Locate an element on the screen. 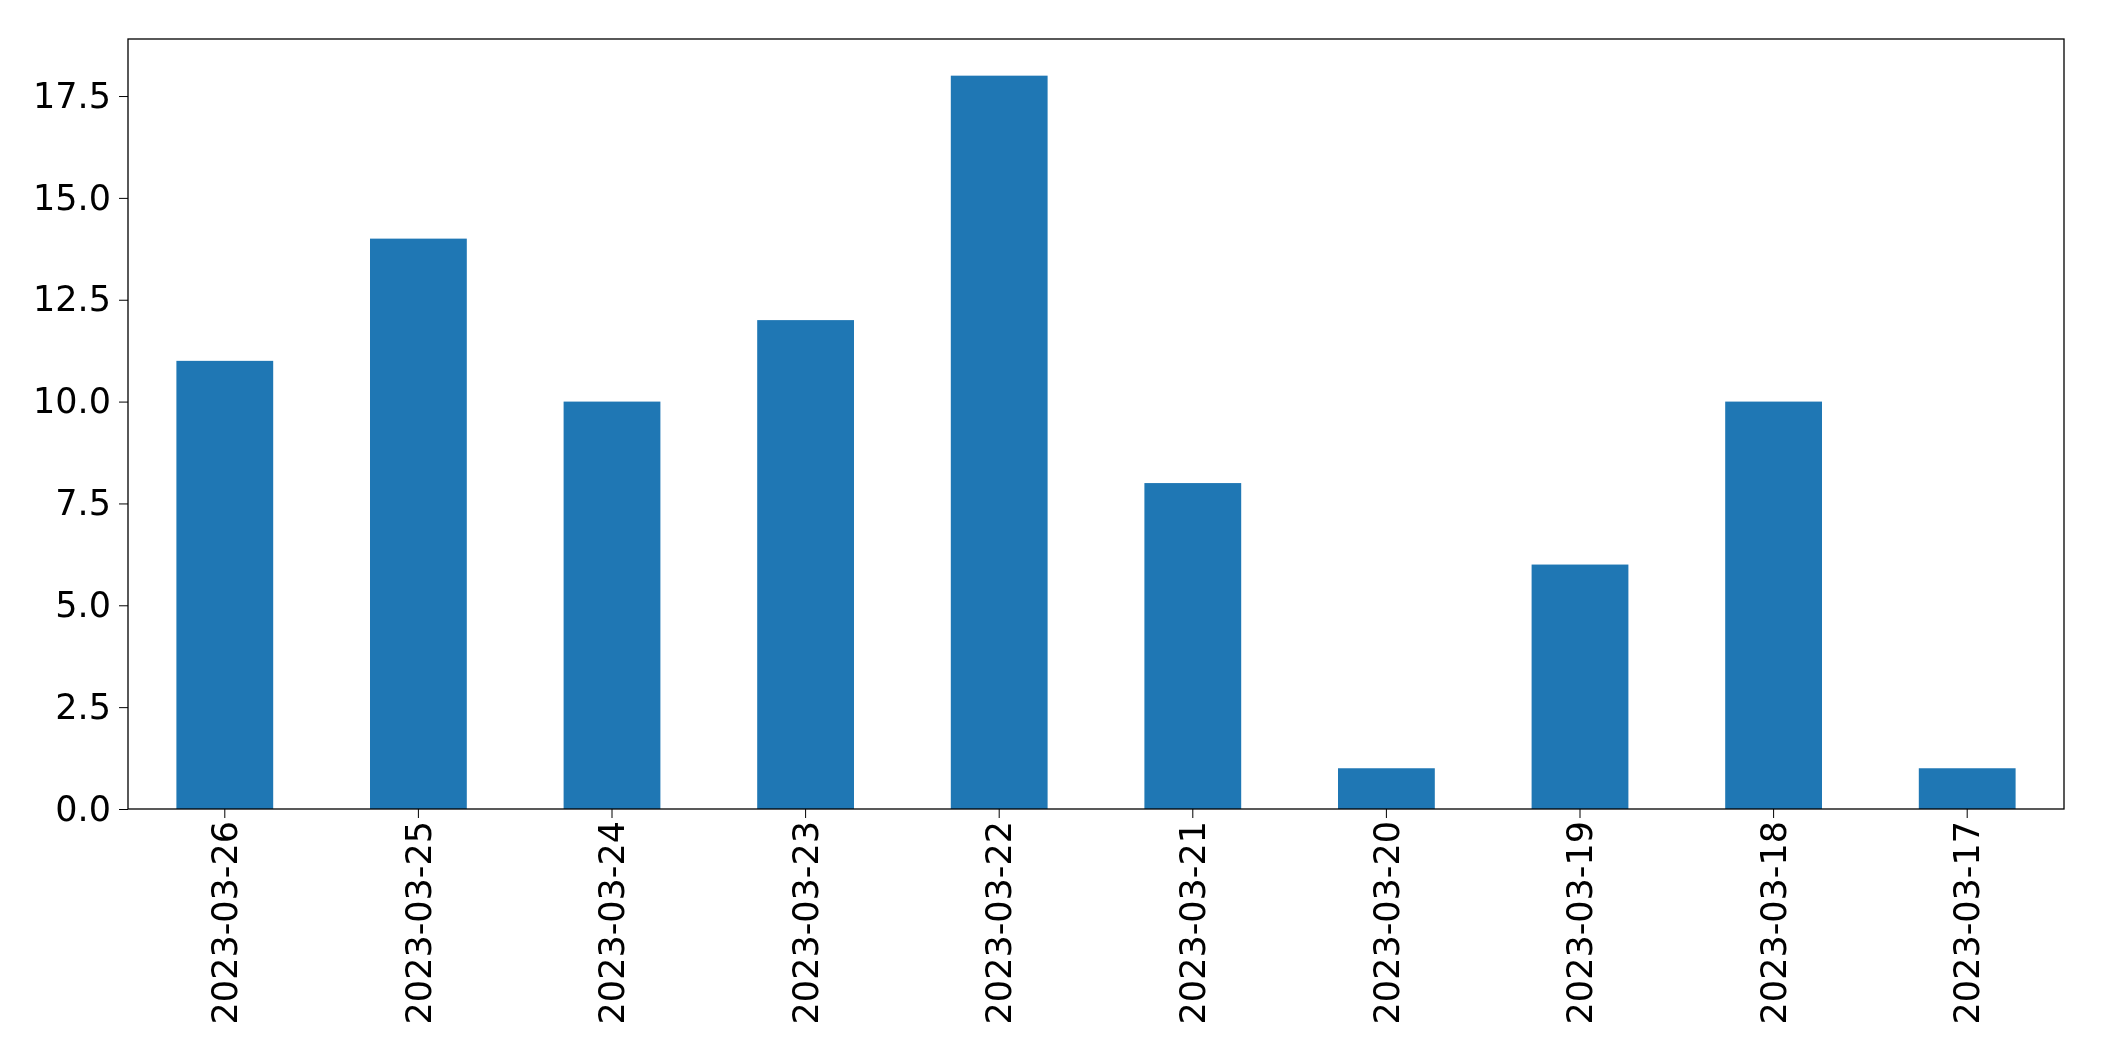 Image resolution: width=2104 pixels, height=1061 pixels. x-tick-label: 2023-03-22 is located at coordinates (999, 923).